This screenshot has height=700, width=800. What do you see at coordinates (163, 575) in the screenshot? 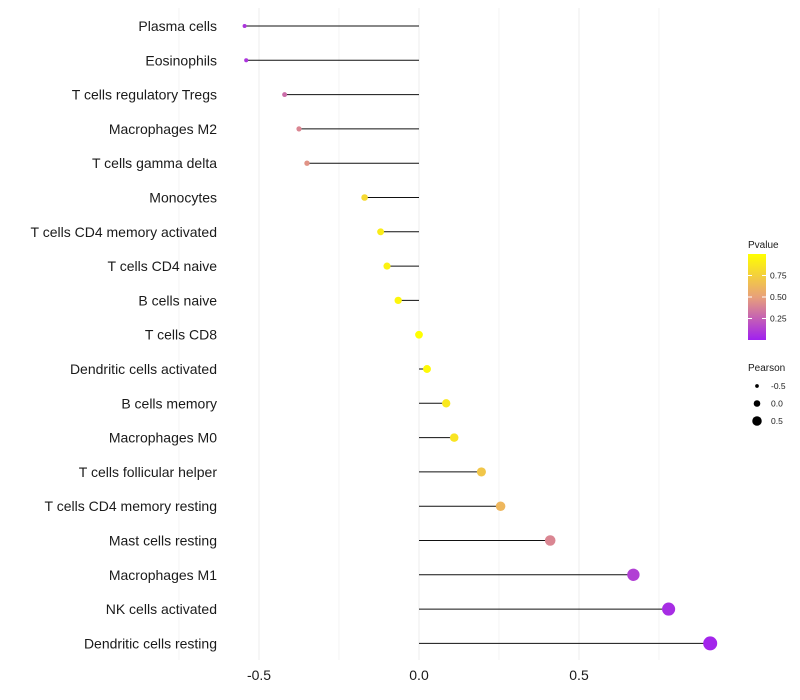
I see `y-axis-label: Macrophages M1` at bounding box center [163, 575].